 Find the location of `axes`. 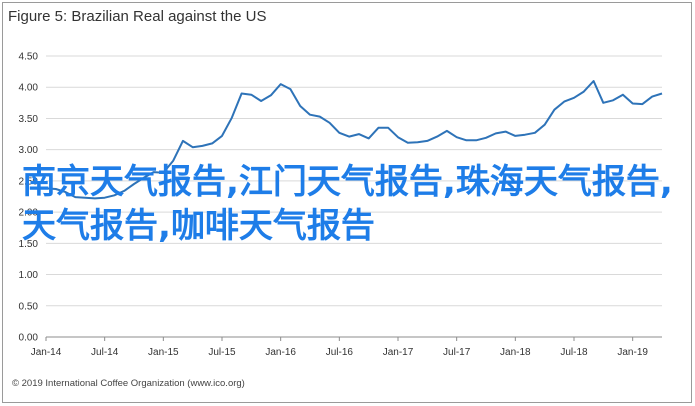

axes is located at coordinates (353, 338).